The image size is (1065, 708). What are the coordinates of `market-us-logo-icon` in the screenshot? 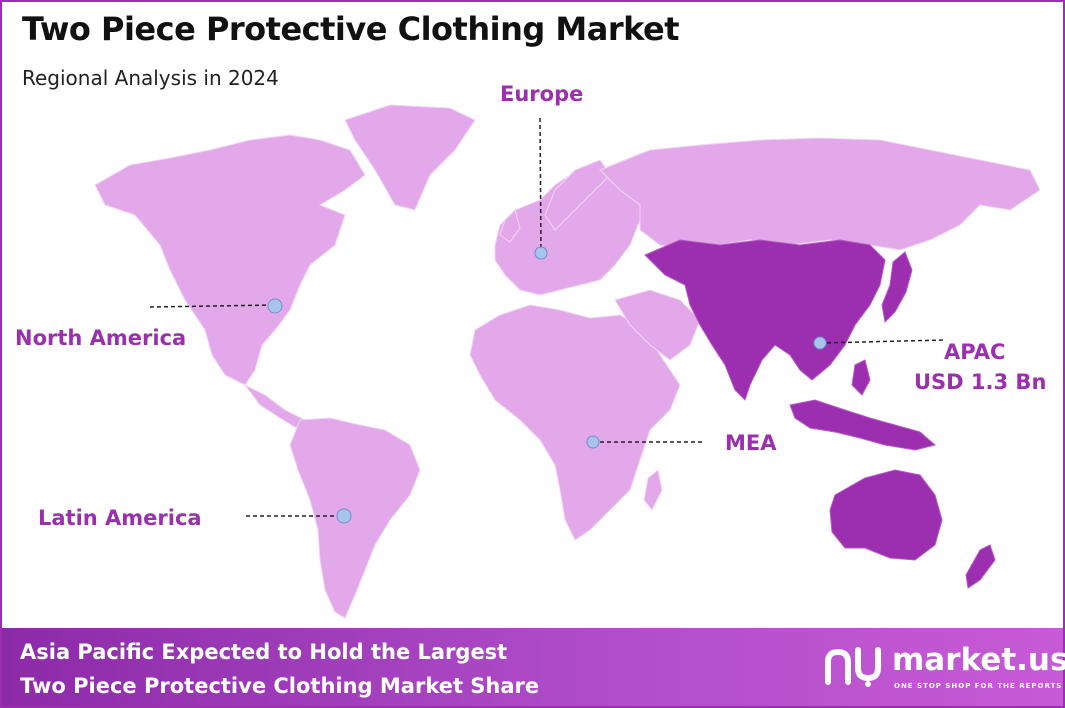 It's located at (853, 667).